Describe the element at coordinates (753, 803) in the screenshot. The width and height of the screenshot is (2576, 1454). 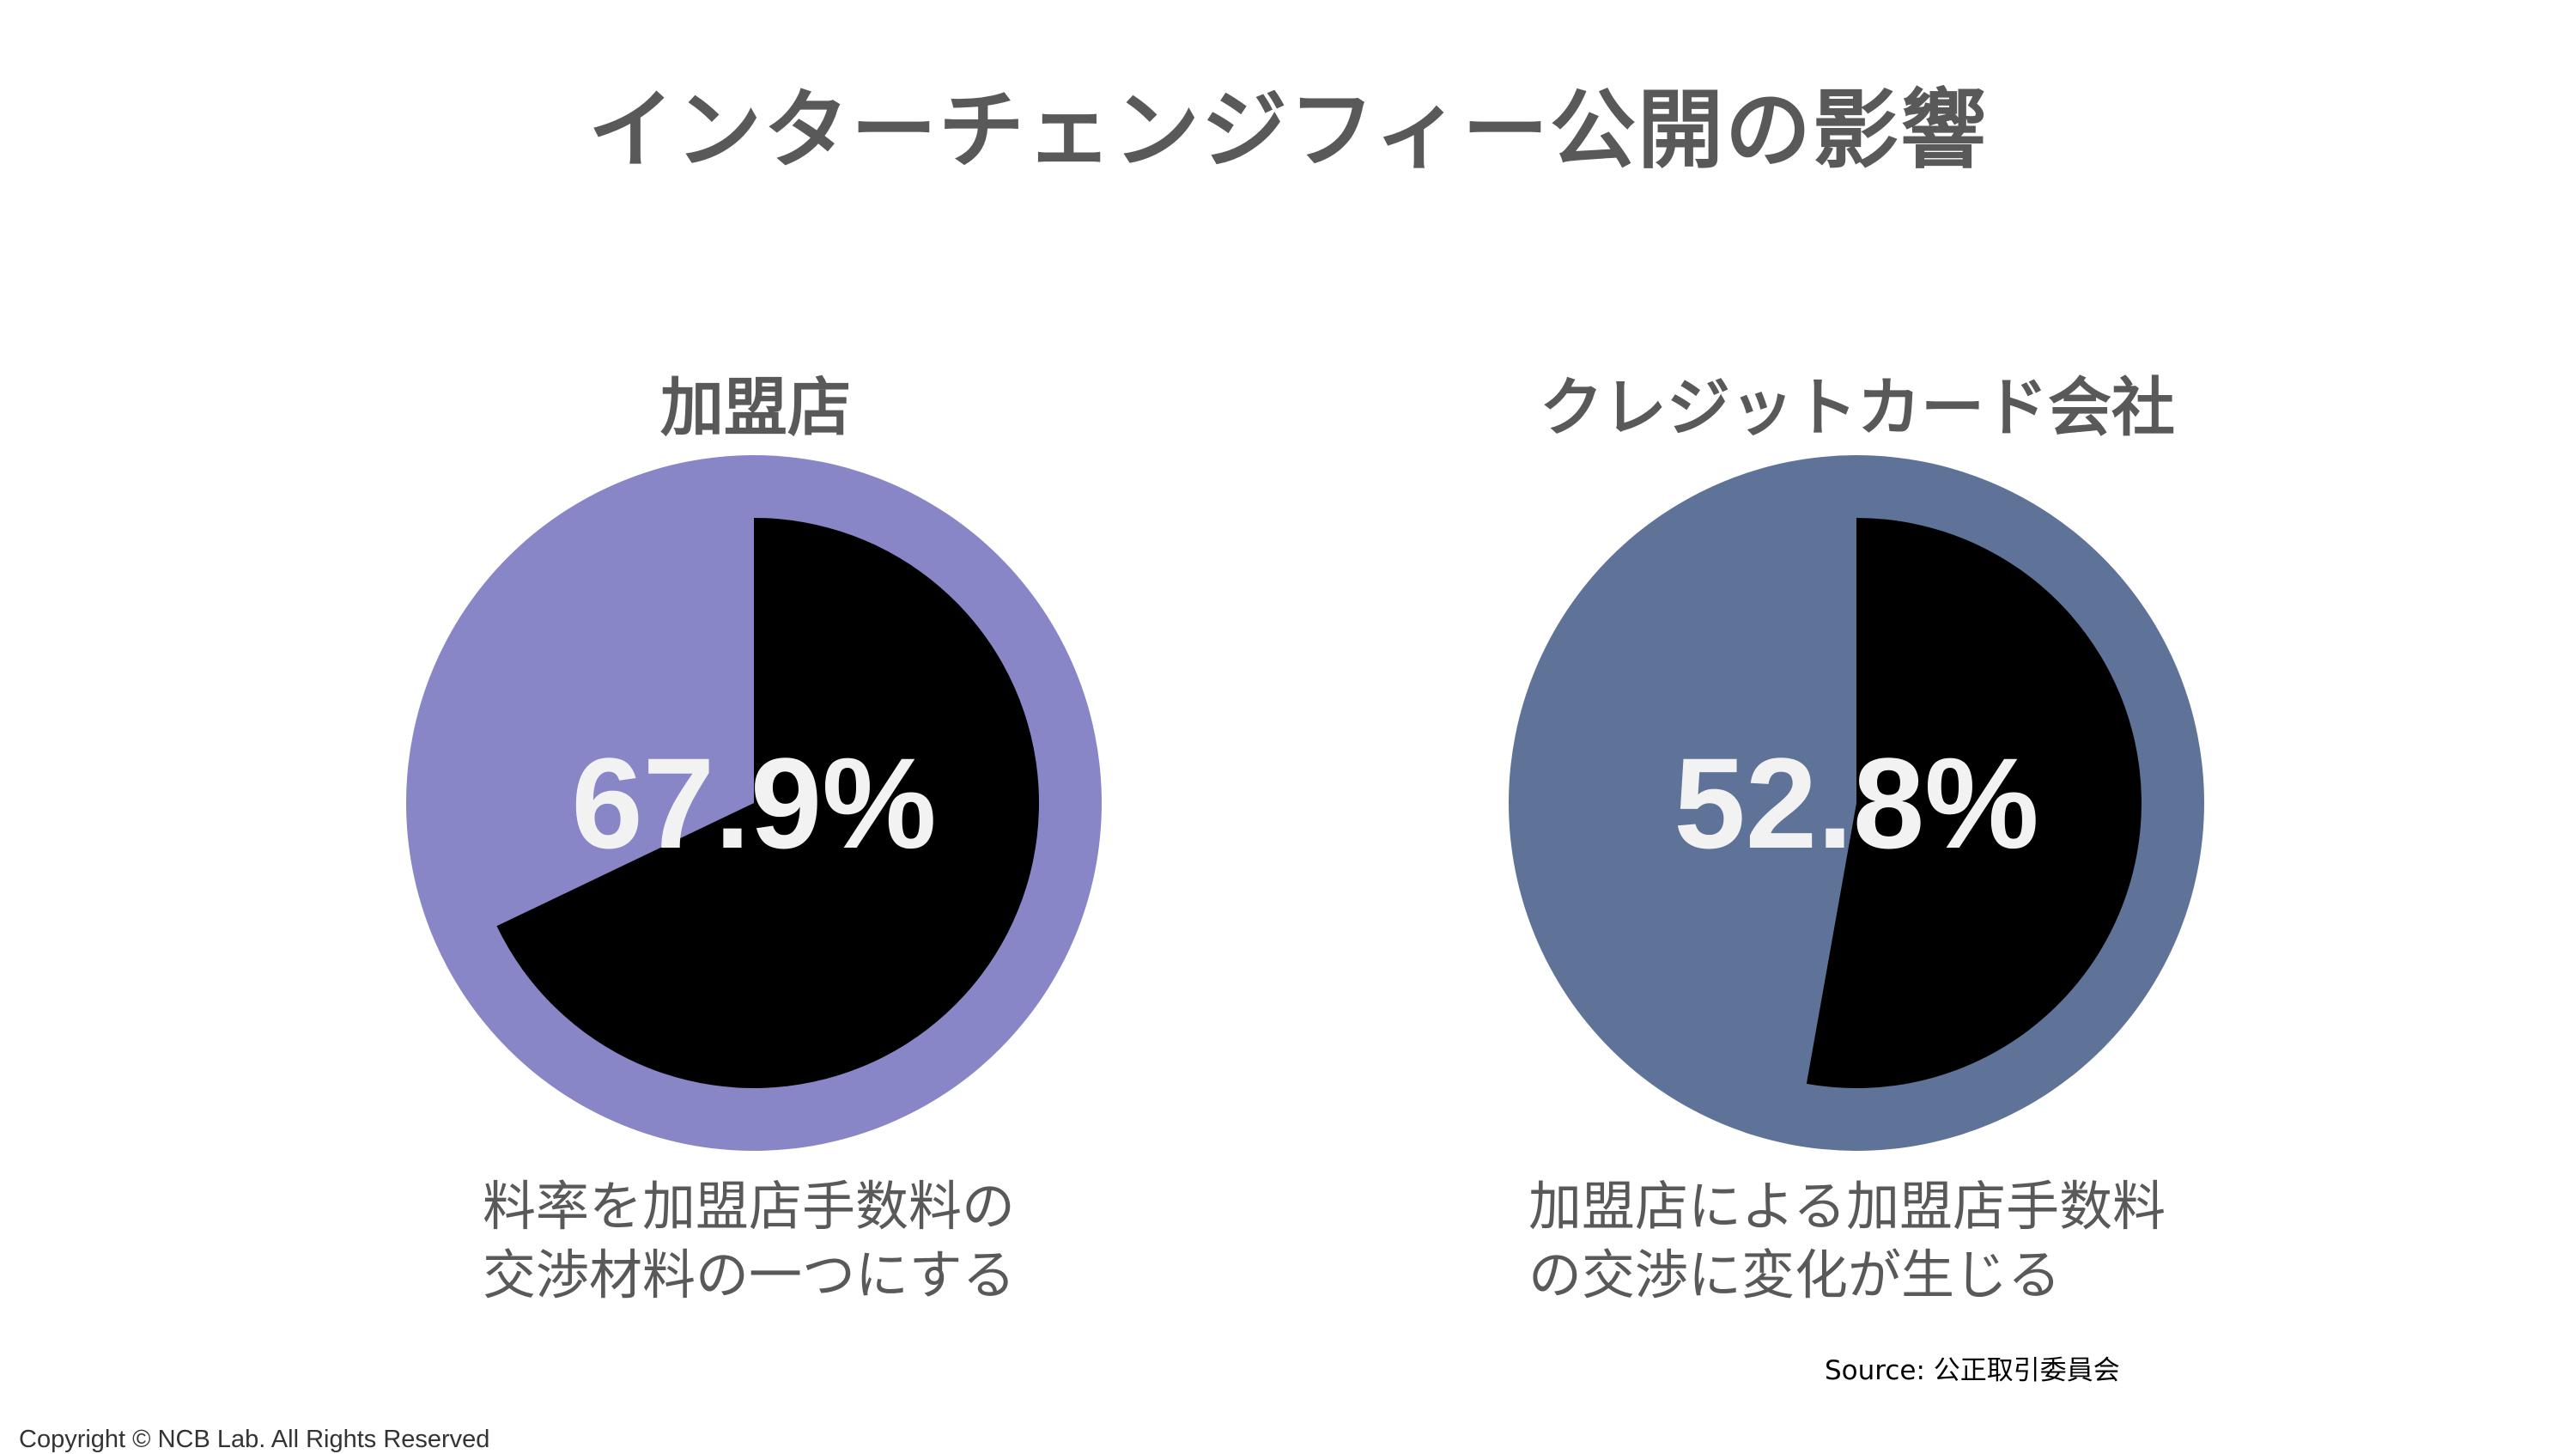
I see `pie-label-merchants: 67.9%` at that location.